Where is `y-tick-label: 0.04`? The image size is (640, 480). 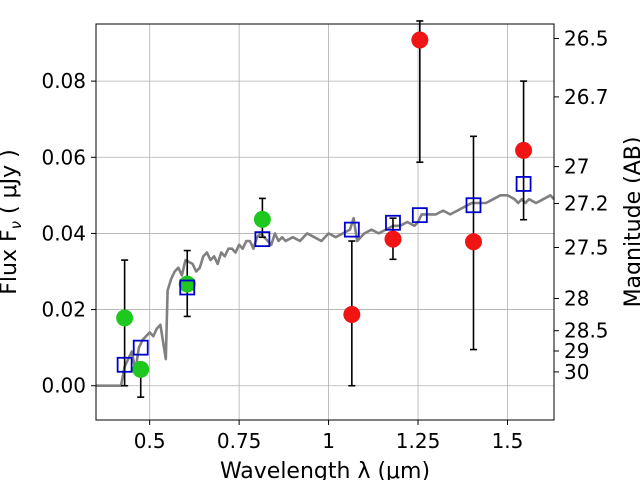
y-tick-label: 0.04 is located at coordinates (63, 233).